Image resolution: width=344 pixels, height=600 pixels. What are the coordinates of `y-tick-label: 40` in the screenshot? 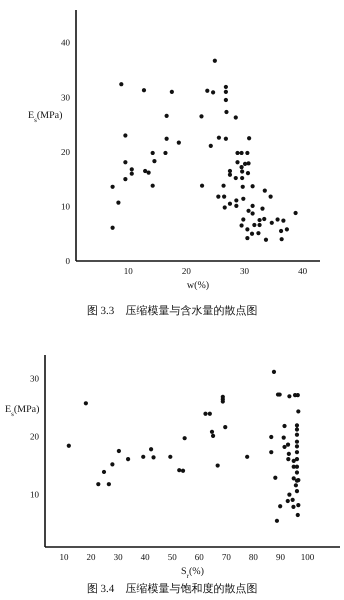 It's located at (65, 43).